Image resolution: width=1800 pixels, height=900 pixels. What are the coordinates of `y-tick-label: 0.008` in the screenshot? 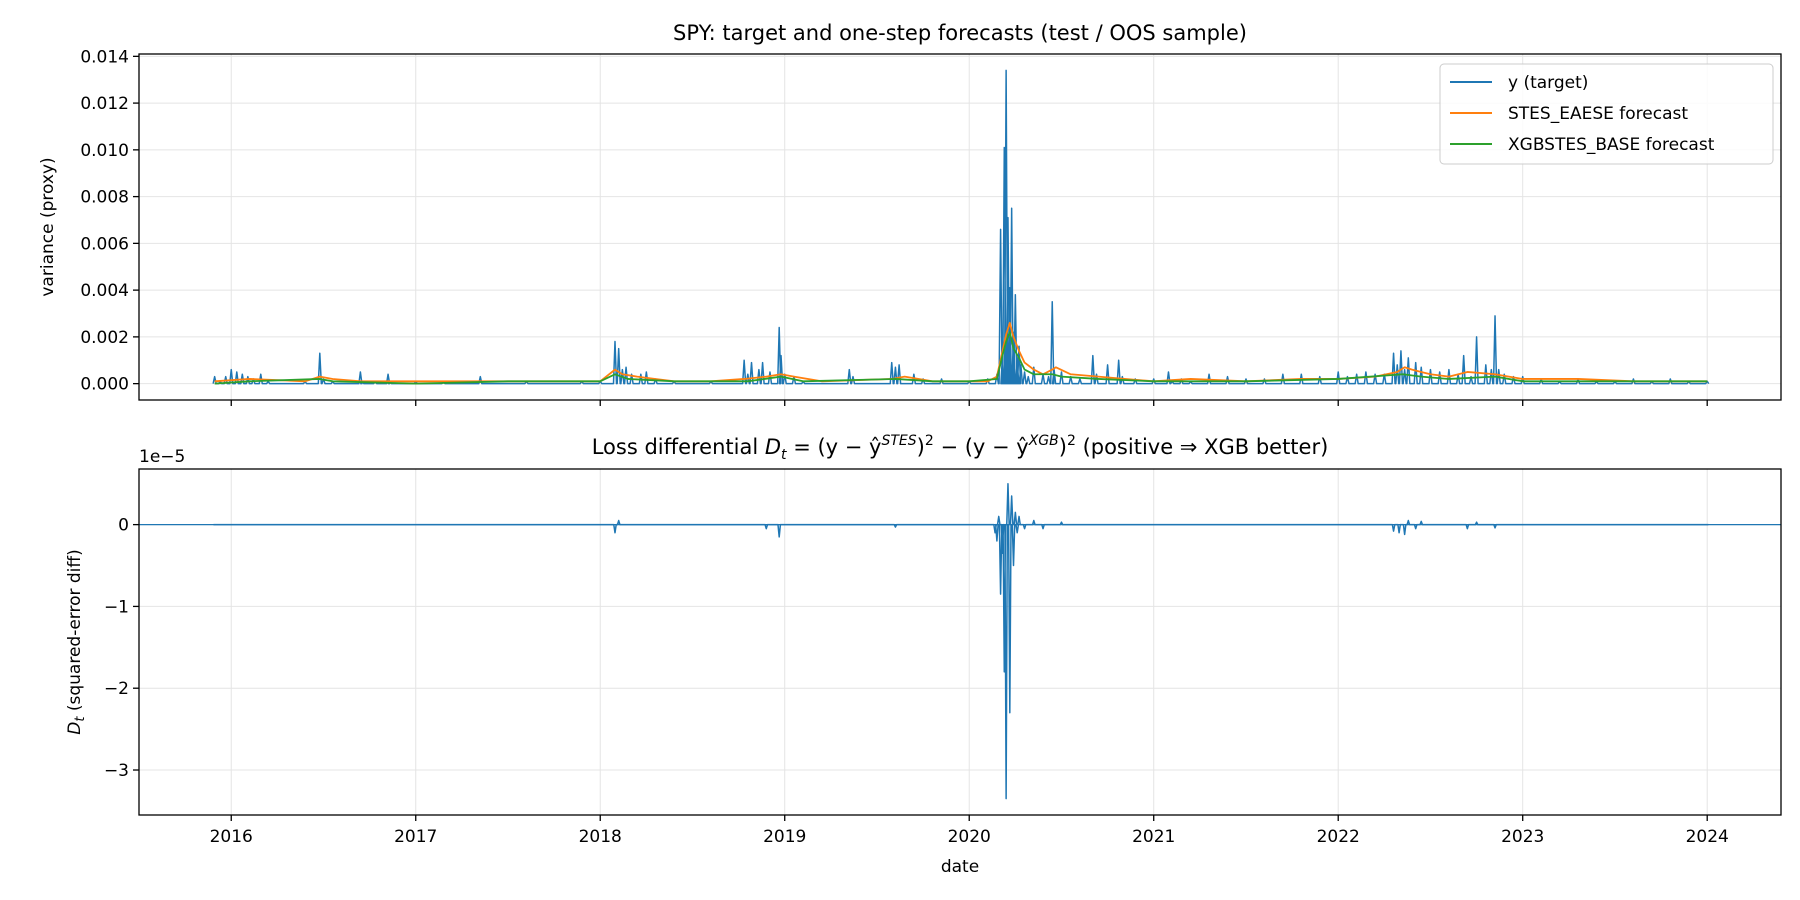 It's located at (104, 198).